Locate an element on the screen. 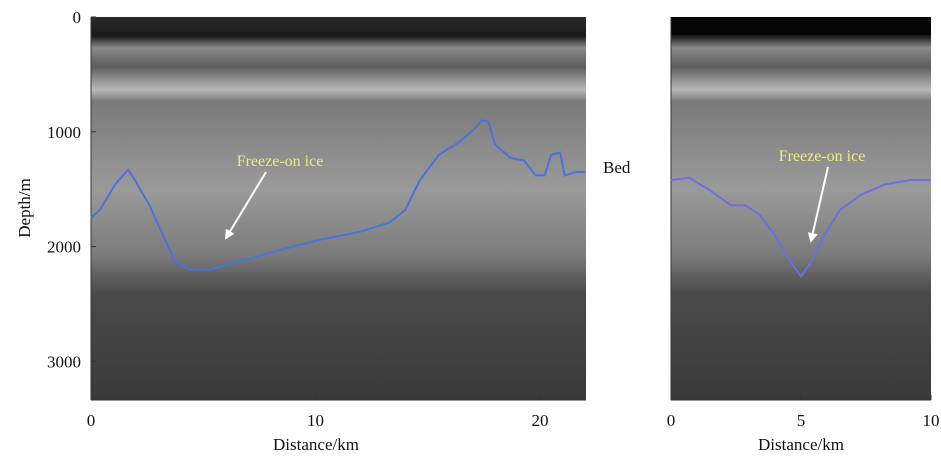  bed-line is located at coordinates (800, 227).